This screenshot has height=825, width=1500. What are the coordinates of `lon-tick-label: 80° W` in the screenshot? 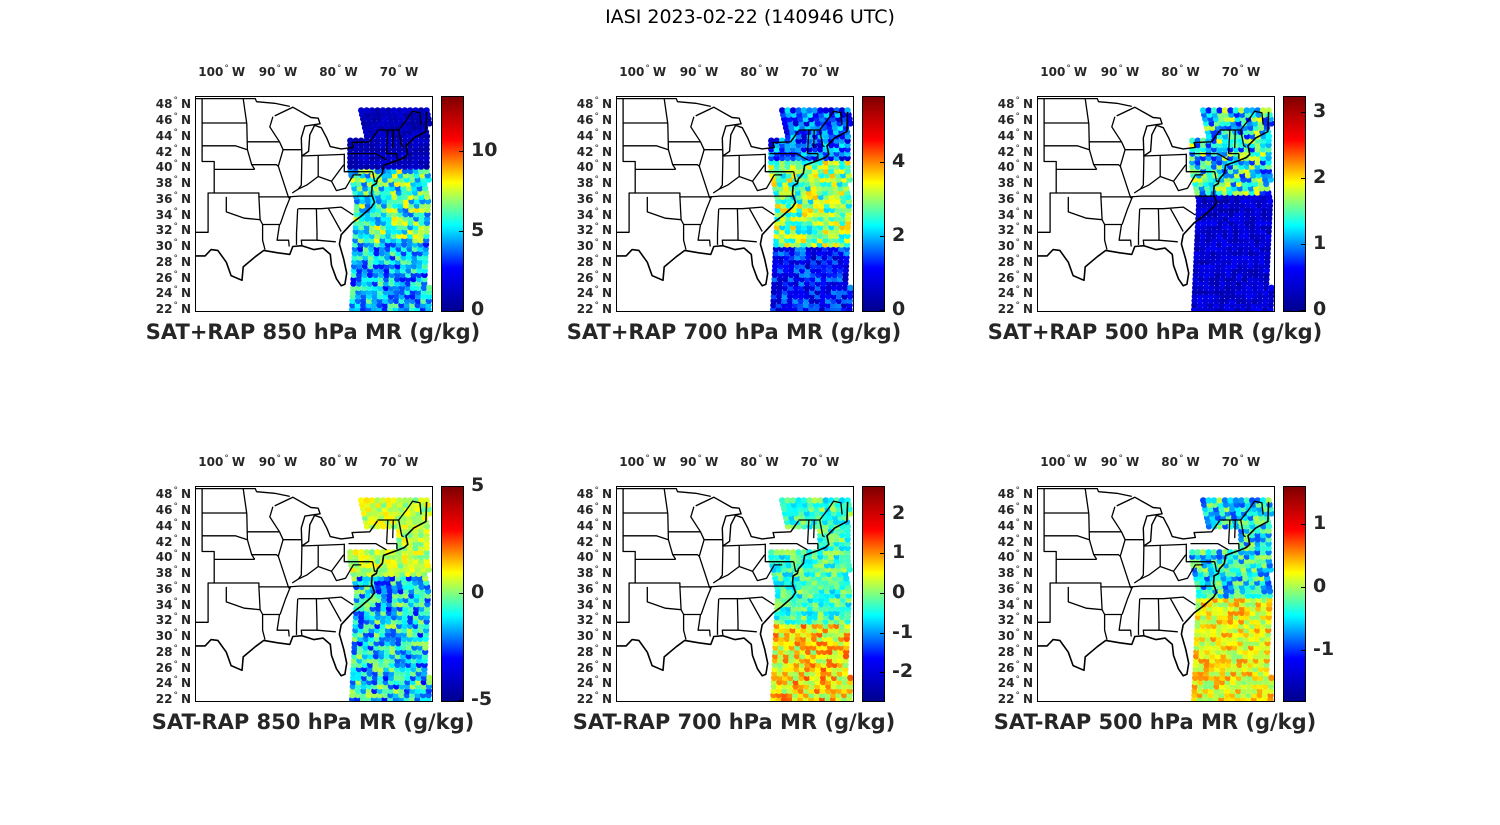 It's located at (338, 461).